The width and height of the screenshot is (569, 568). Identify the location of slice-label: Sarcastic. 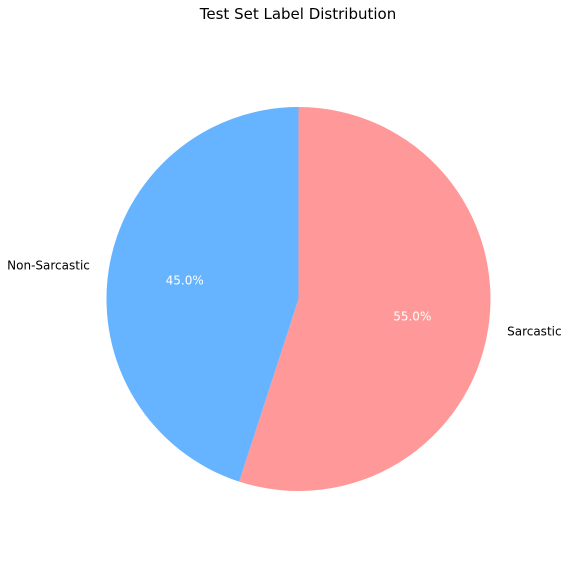
(534, 332).